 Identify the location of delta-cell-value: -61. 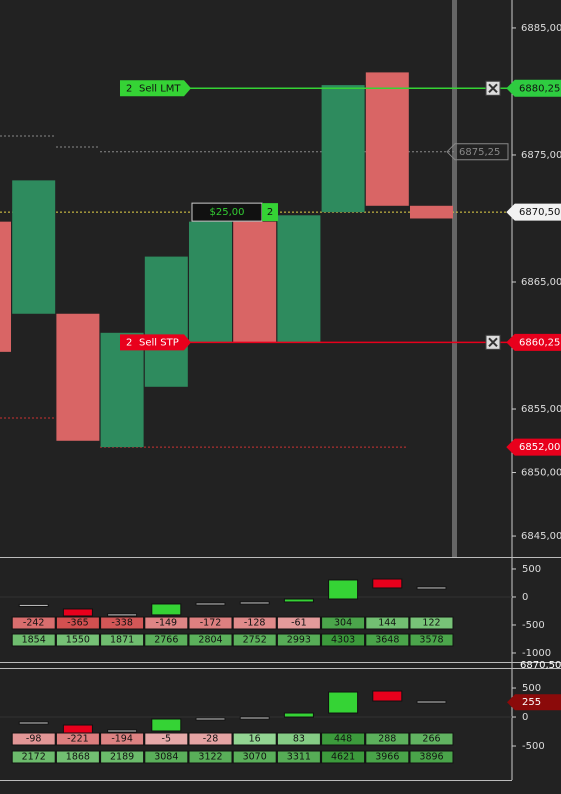
(299, 623).